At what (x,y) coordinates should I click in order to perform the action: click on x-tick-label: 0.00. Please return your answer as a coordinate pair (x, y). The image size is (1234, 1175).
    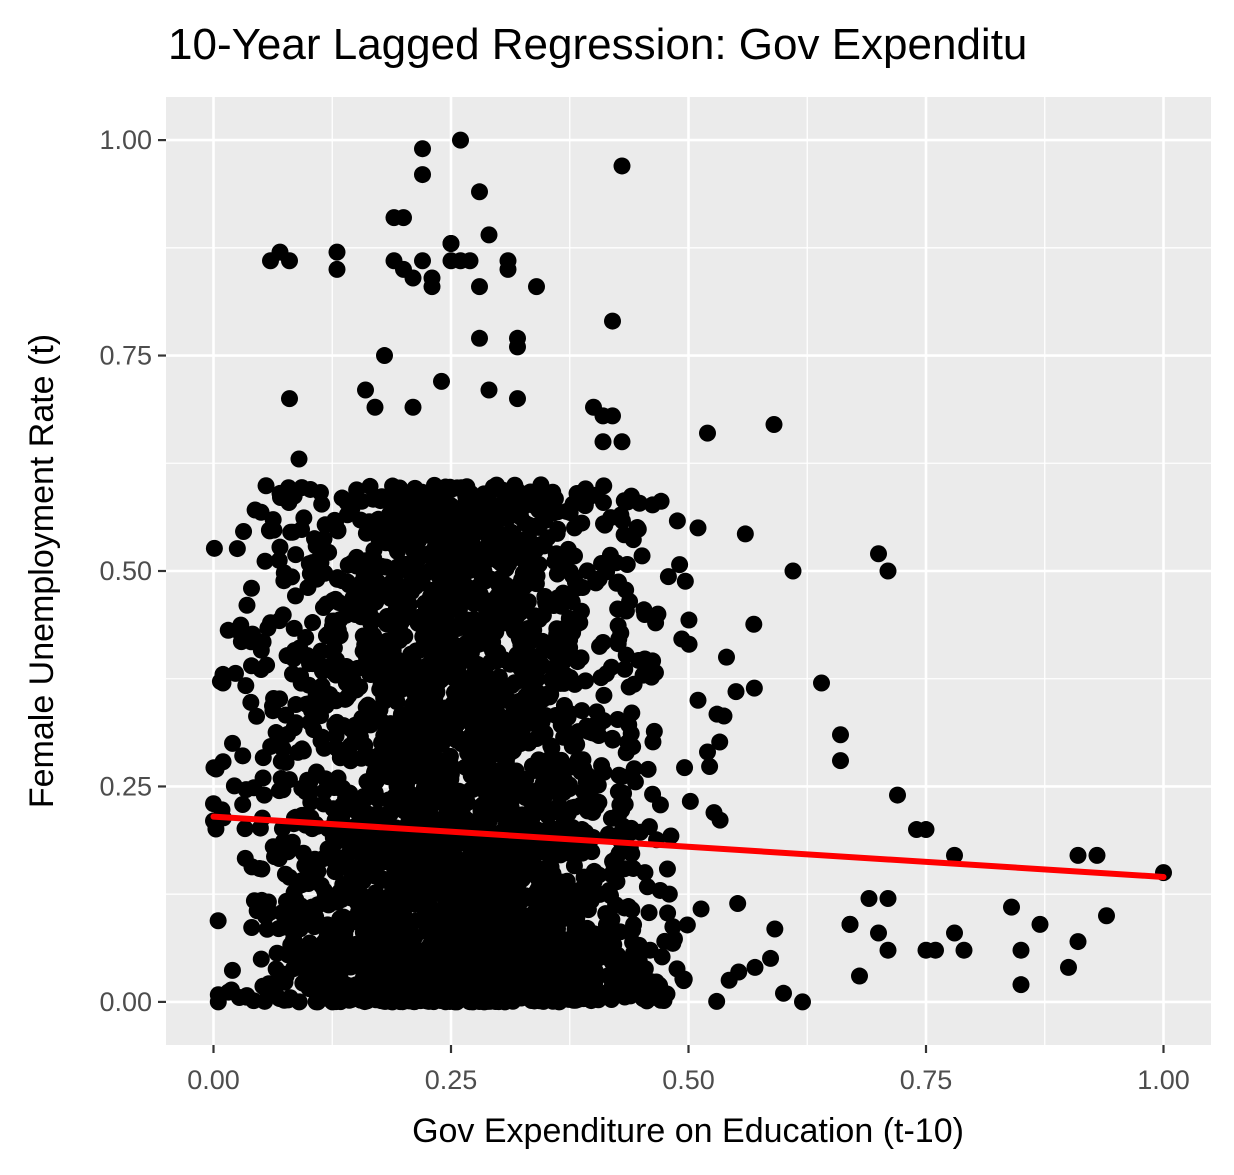
    Looking at the image, I should click on (213, 1080).